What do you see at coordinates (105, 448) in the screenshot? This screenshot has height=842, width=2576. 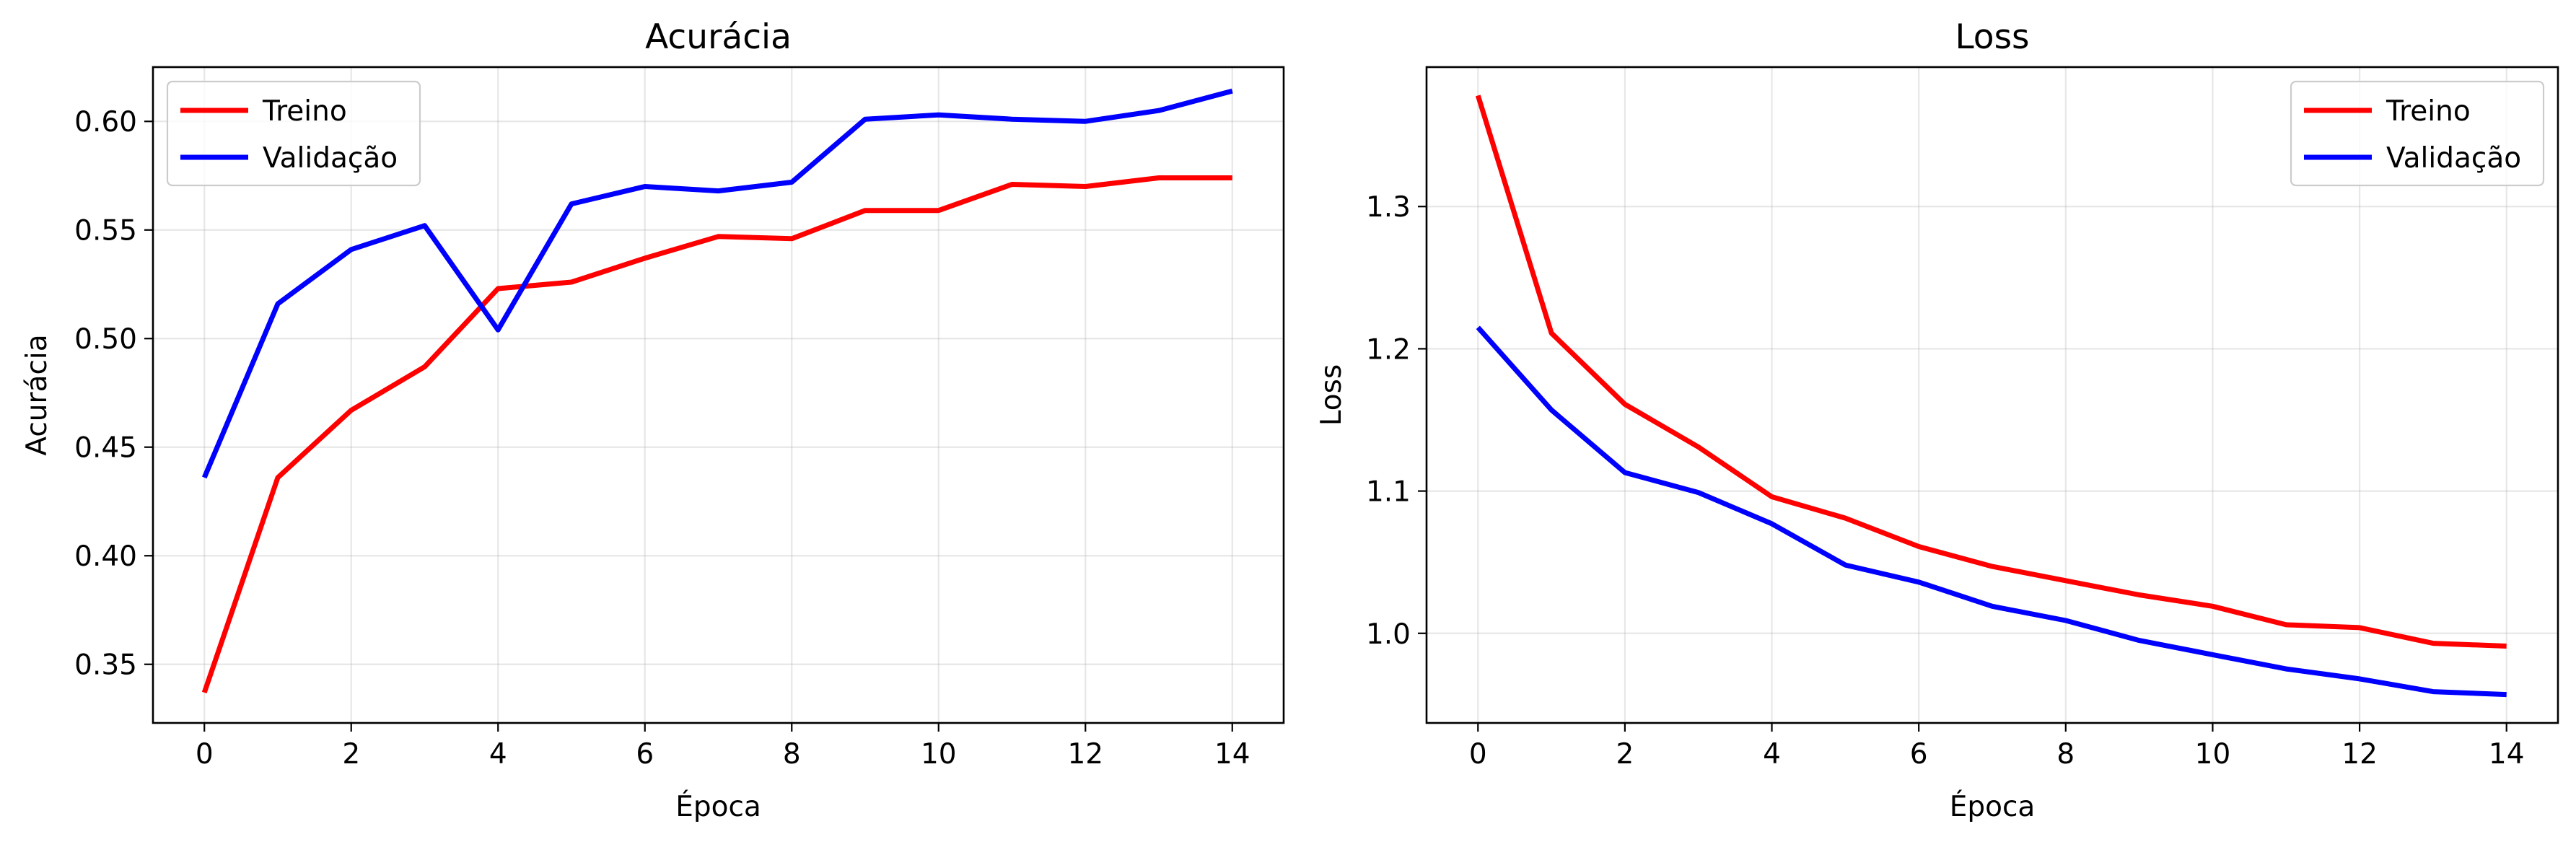 I see `y-tick-label: 0.45` at bounding box center [105, 448].